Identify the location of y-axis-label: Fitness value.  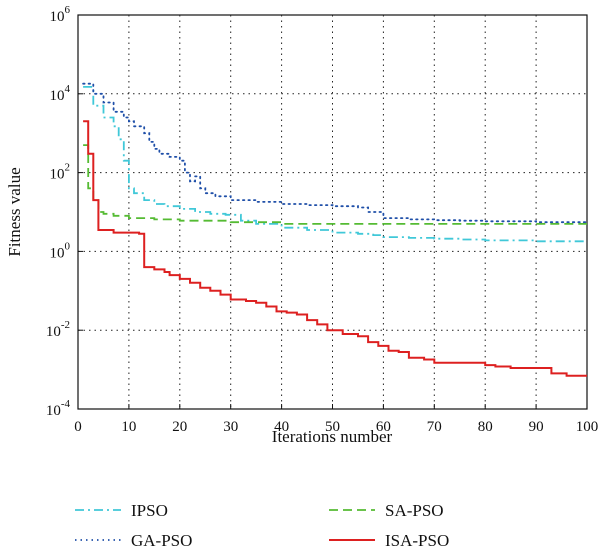
(14, 211).